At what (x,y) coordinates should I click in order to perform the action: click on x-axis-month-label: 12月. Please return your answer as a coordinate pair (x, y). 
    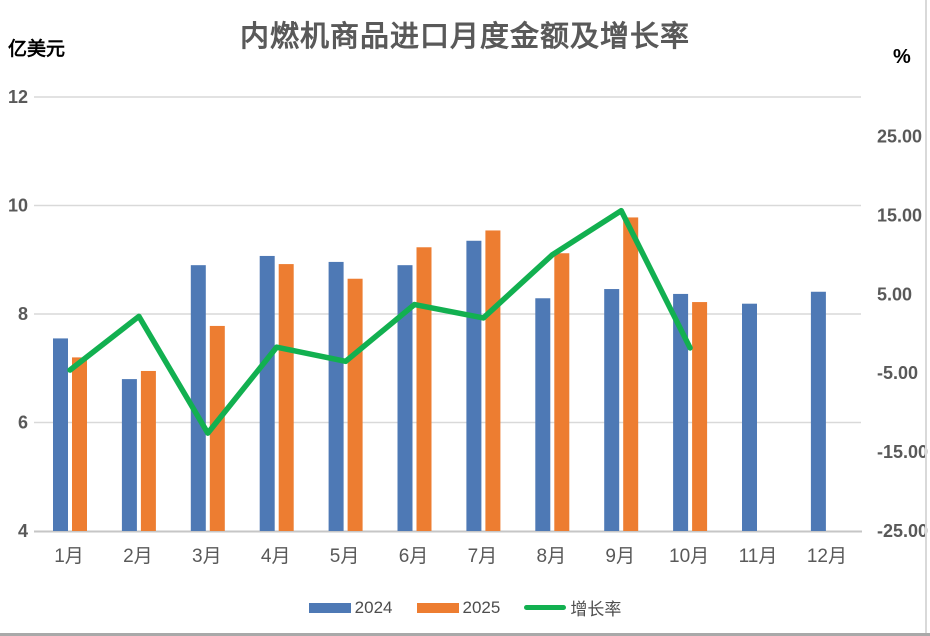
    Looking at the image, I should click on (827, 556).